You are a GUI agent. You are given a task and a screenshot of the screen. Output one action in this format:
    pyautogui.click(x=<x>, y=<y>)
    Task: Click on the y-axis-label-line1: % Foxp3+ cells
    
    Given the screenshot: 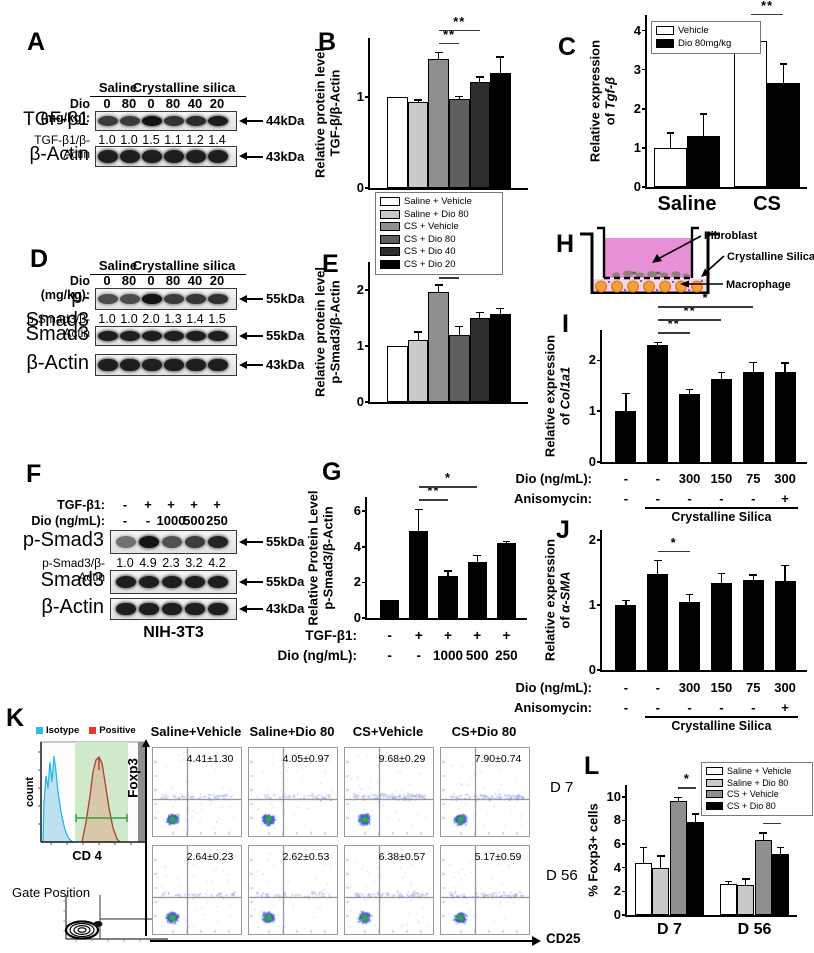 What is the action you would take?
    pyautogui.click(x=593, y=850)
    